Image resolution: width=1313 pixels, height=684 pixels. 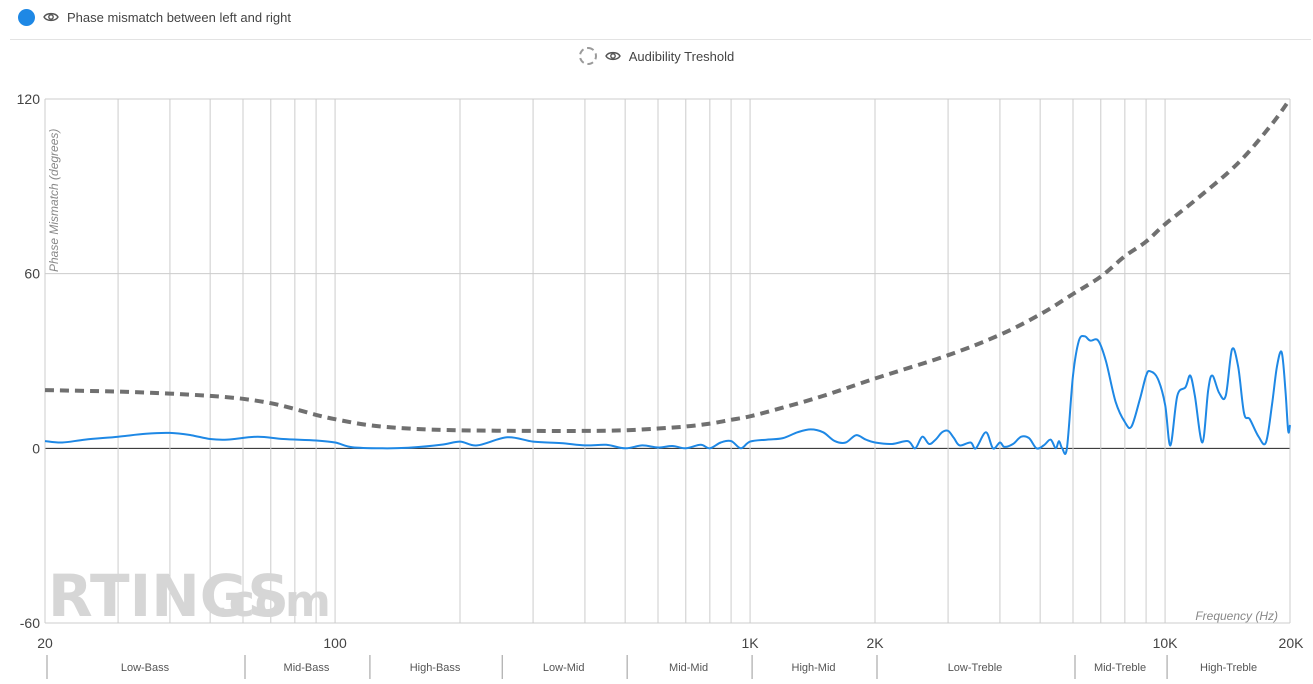 What do you see at coordinates (29, 99) in the screenshot?
I see `y-tick-label: 120` at bounding box center [29, 99].